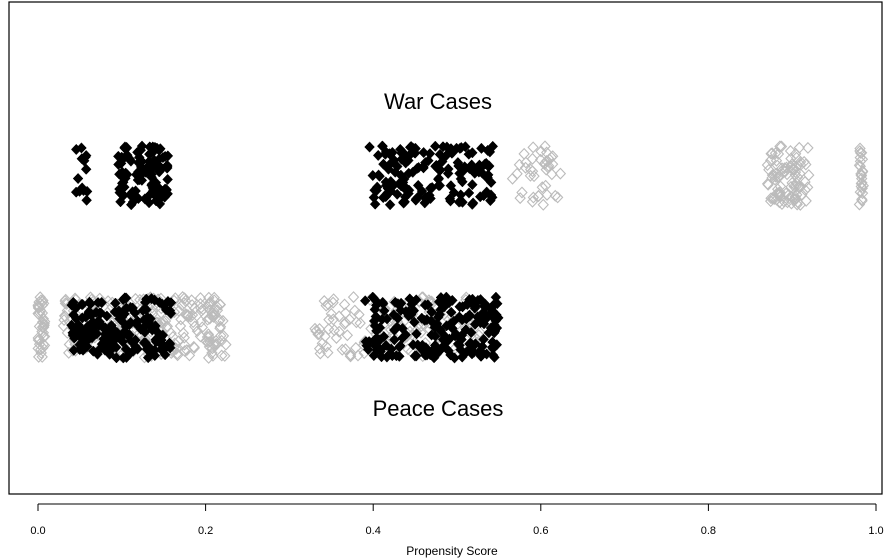 This screenshot has width=884, height=560. What do you see at coordinates (452, 551) in the screenshot?
I see `x-axis-title: Propensity Score` at bounding box center [452, 551].